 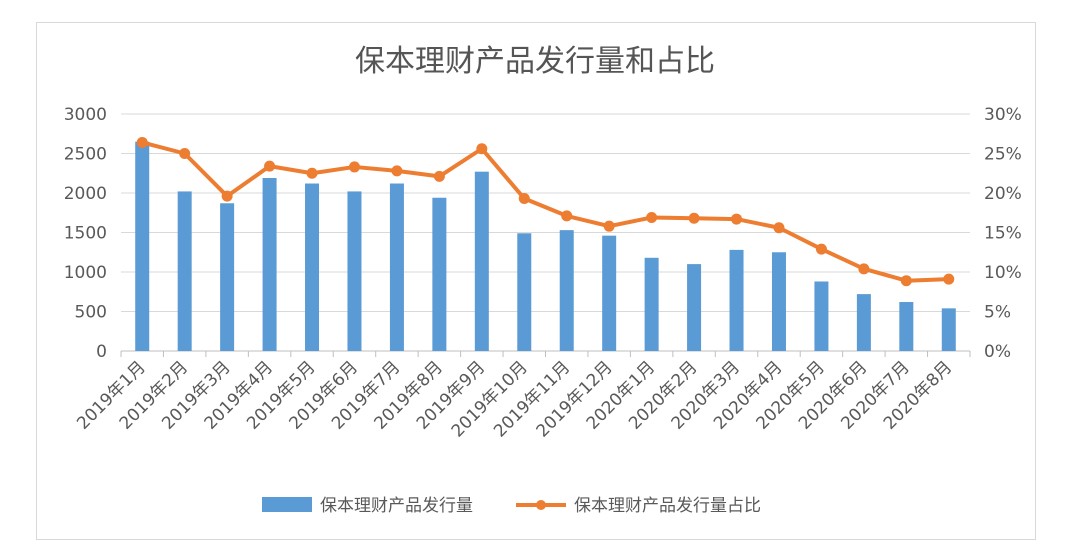 What do you see at coordinates (85, 194) in the screenshot?
I see `y-tick-label: 2000` at bounding box center [85, 194].